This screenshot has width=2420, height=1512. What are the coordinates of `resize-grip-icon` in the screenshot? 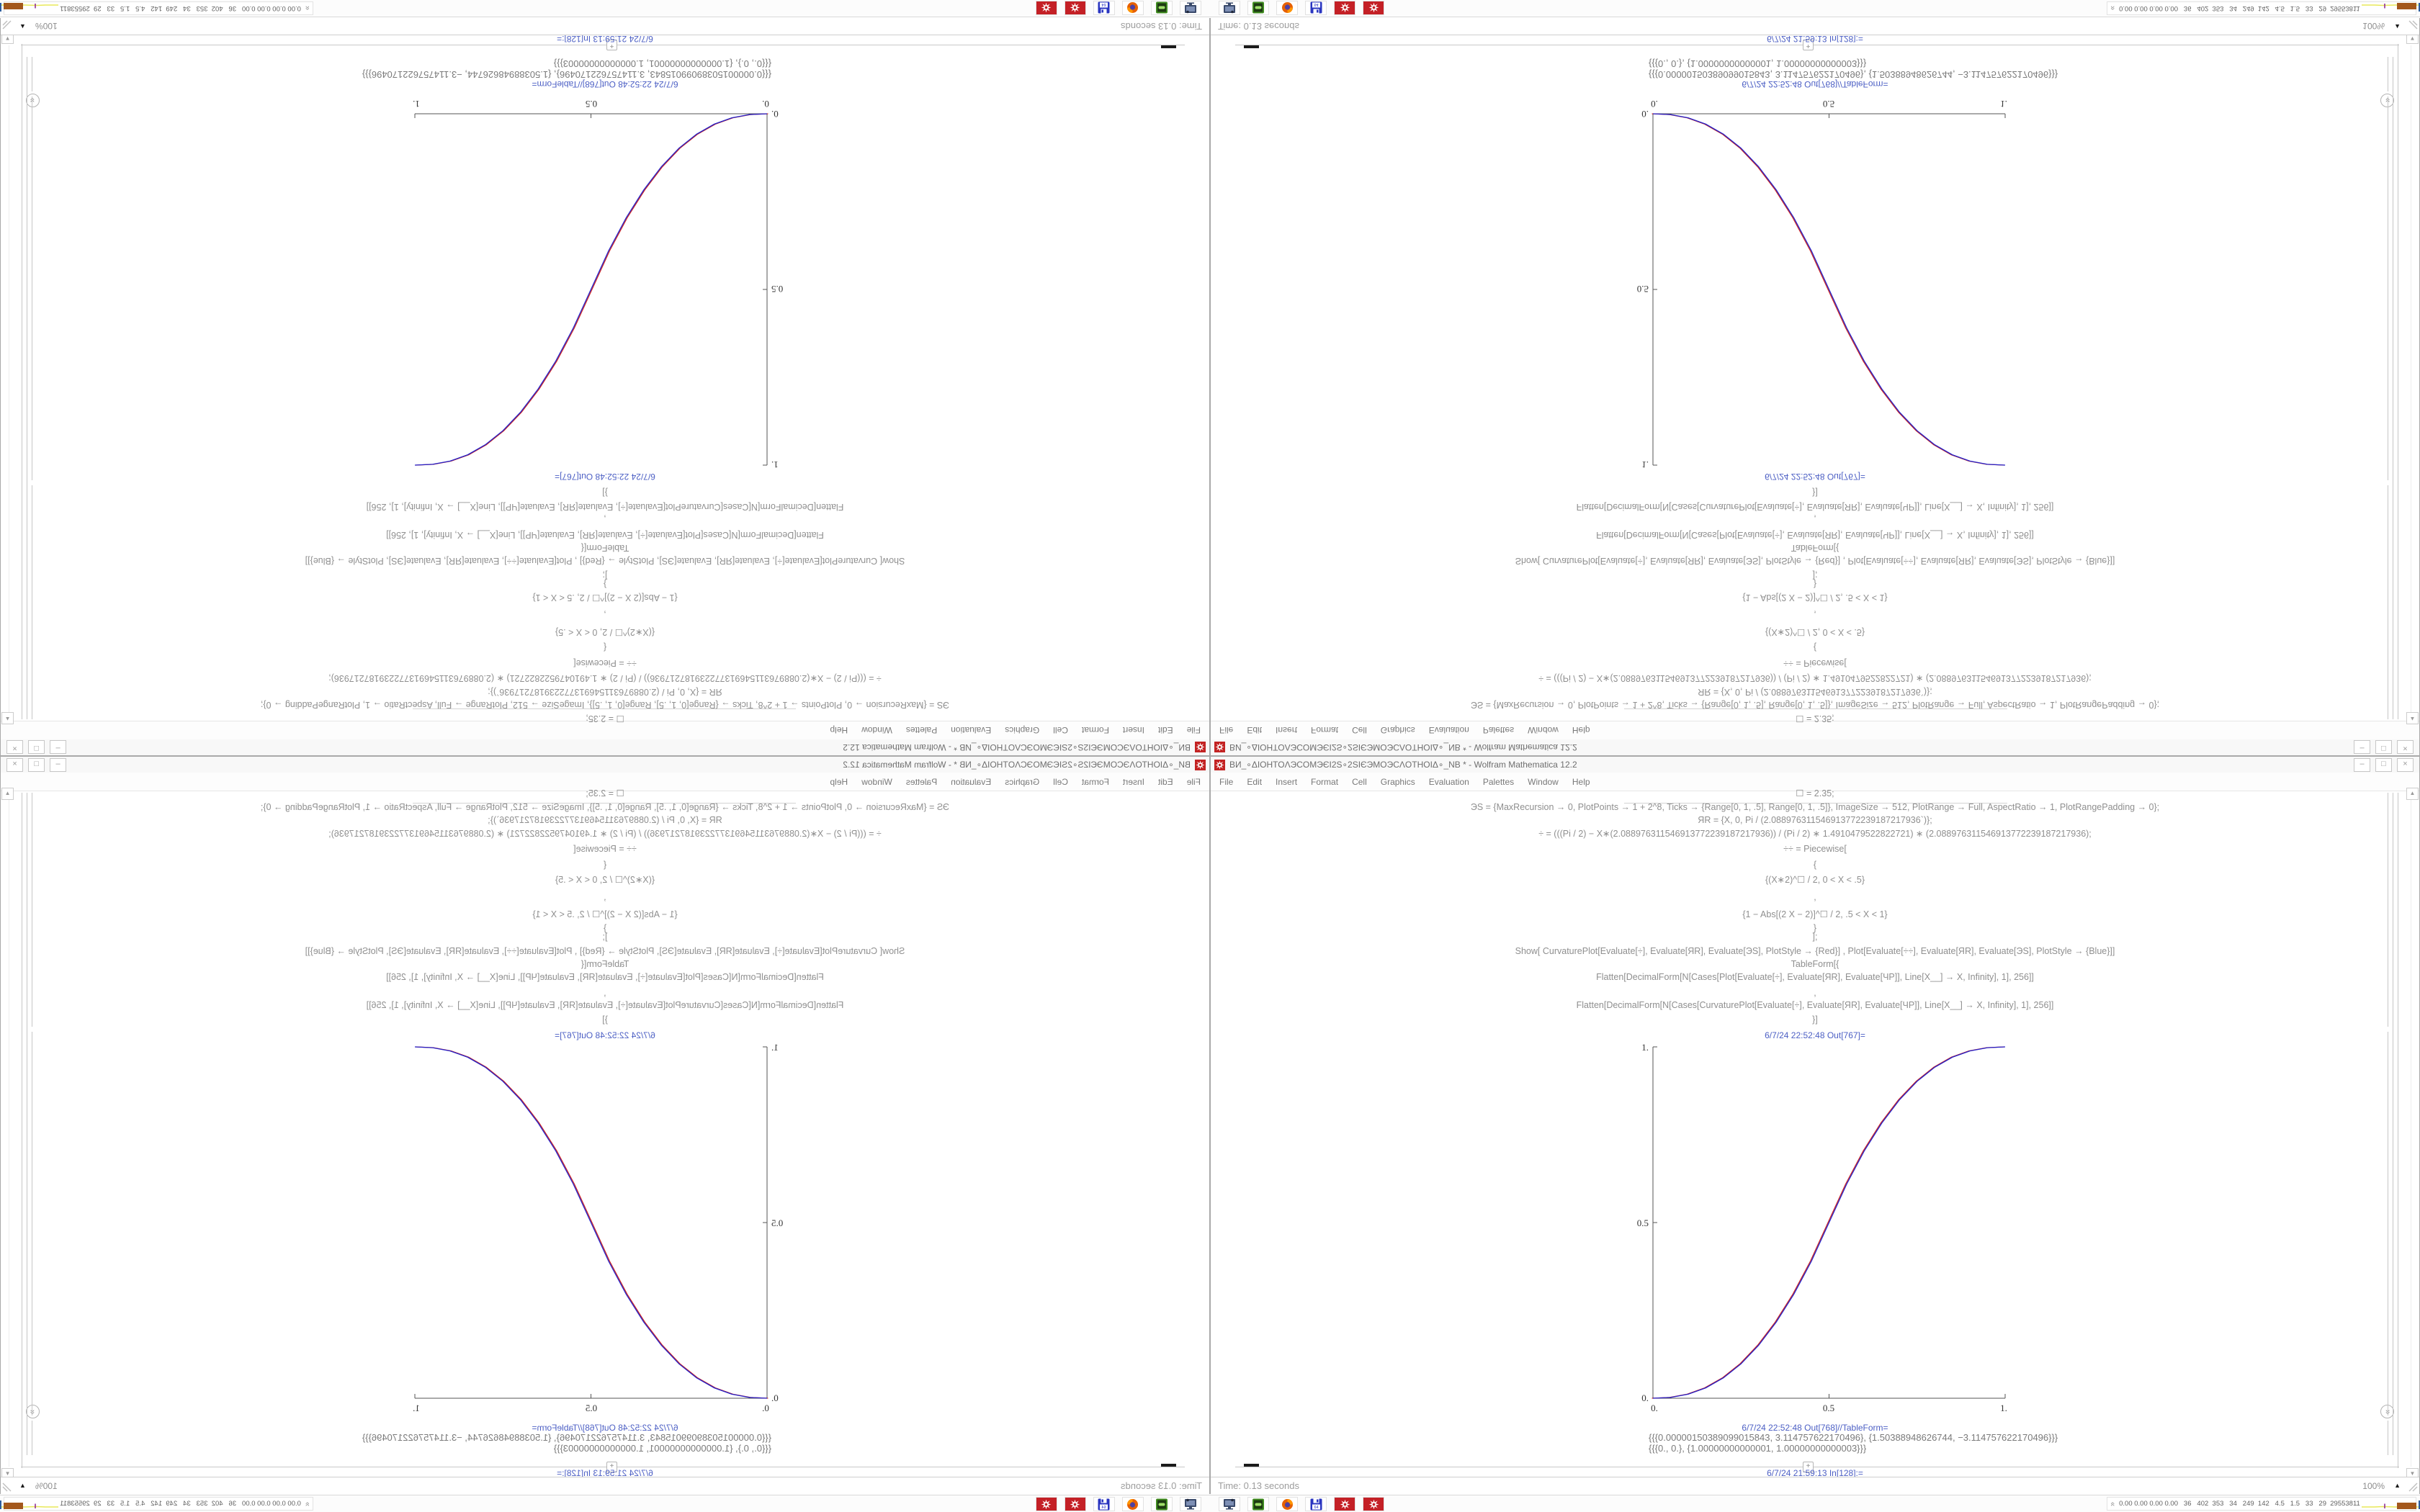 It's located at (8, 26).